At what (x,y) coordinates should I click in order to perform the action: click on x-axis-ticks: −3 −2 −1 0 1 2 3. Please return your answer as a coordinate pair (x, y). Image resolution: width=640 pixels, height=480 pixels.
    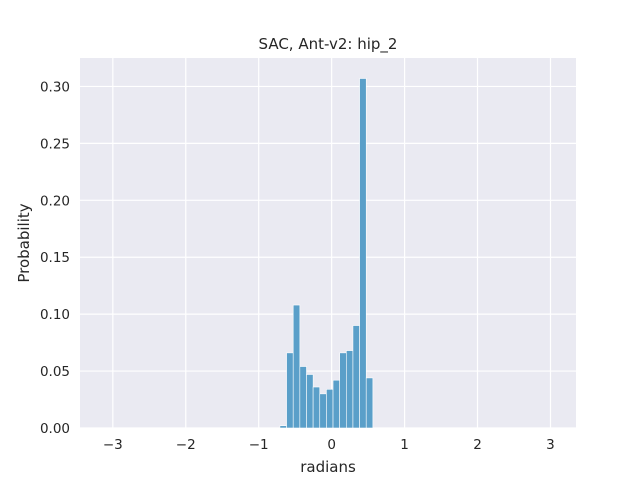
    Looking at the image, I should click on (329, 445).